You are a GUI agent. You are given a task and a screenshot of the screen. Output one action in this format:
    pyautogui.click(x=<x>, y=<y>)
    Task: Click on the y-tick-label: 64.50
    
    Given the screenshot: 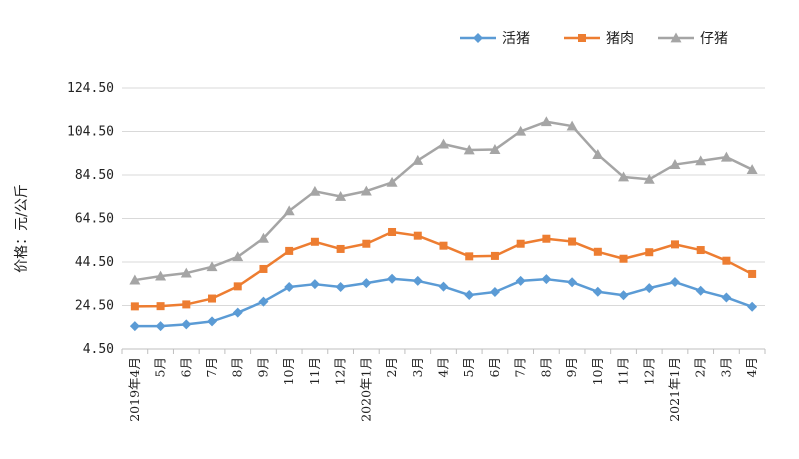 What is the action you would take?
    pyautogui.click(x=94, y=219)
    